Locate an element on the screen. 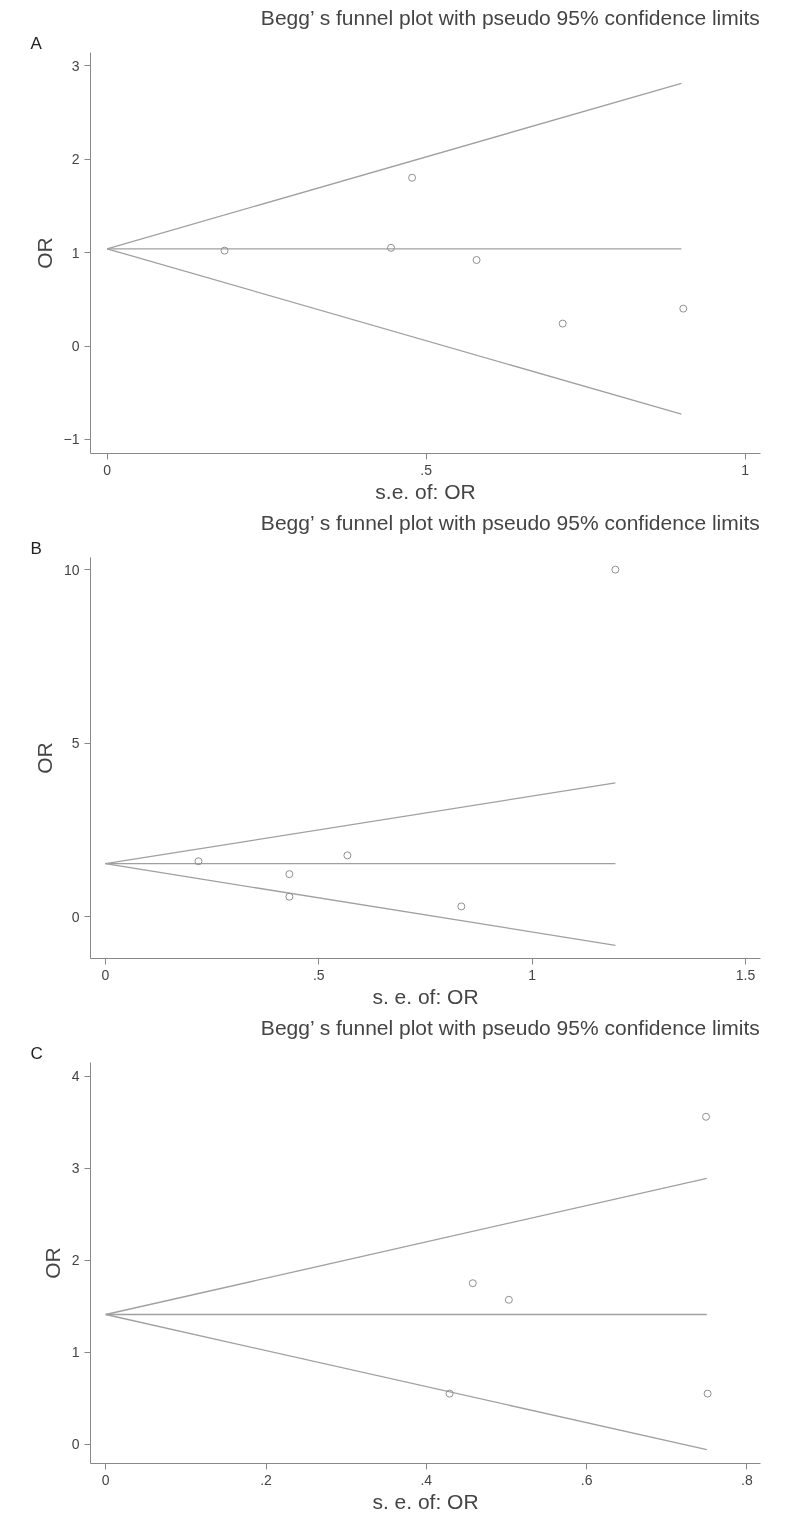  text: C is located at coordinates (36, 1053).